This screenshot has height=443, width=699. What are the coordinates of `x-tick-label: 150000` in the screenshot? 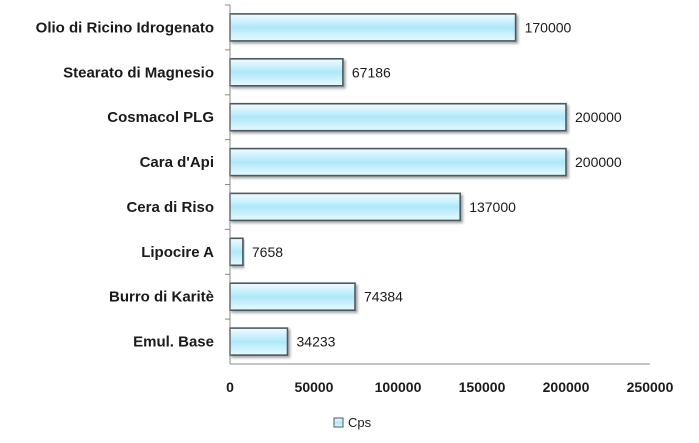 It's located at (482, 387).